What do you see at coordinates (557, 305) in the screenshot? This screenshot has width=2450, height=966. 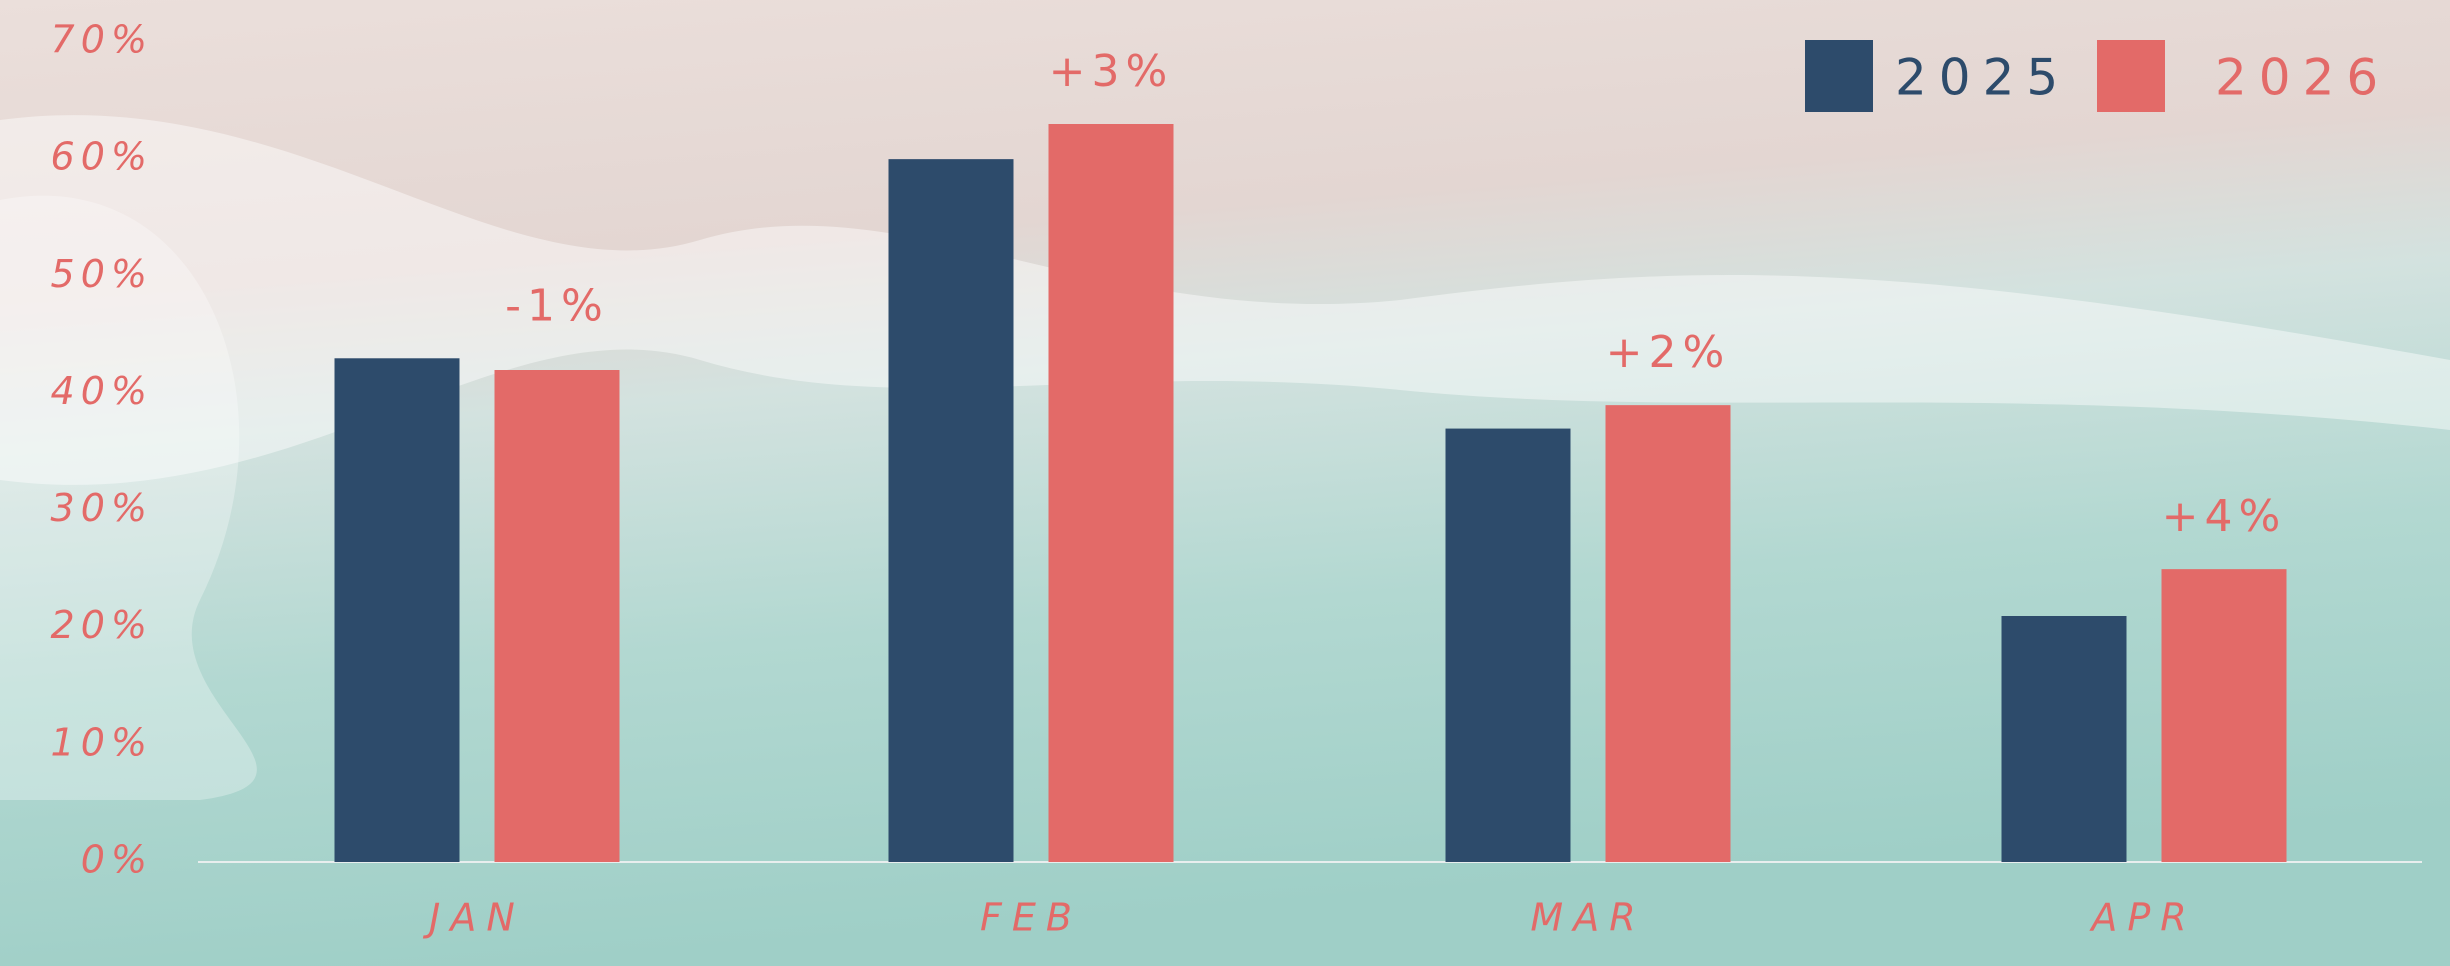 I see `annotation: -1%` at bounding box center [557, 305].